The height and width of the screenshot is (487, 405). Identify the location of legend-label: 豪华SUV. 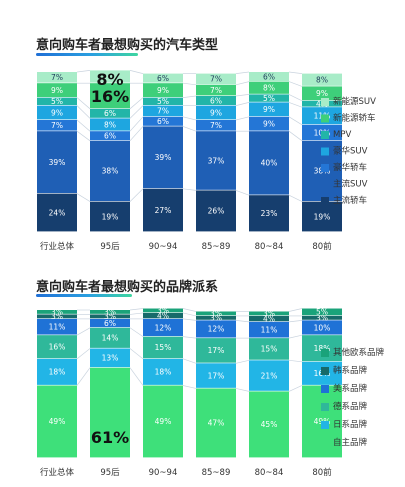
(350, 151).